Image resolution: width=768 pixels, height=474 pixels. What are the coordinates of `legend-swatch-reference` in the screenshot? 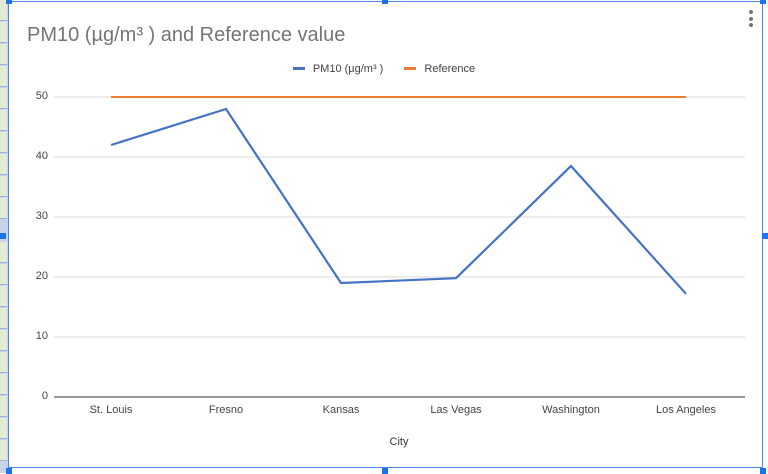 It's located at (410, 68).